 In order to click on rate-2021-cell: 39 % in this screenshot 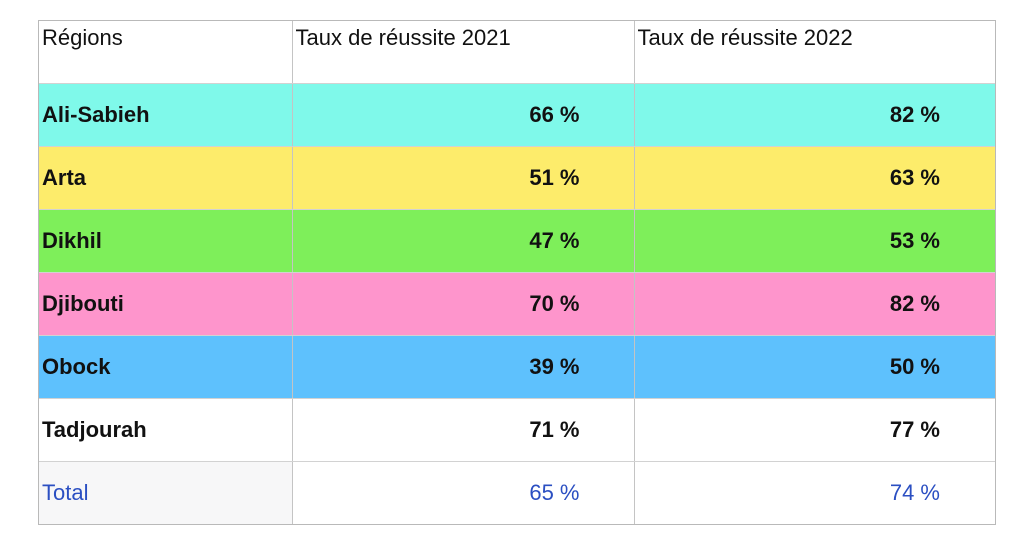, I will do `click(463, 367)`.